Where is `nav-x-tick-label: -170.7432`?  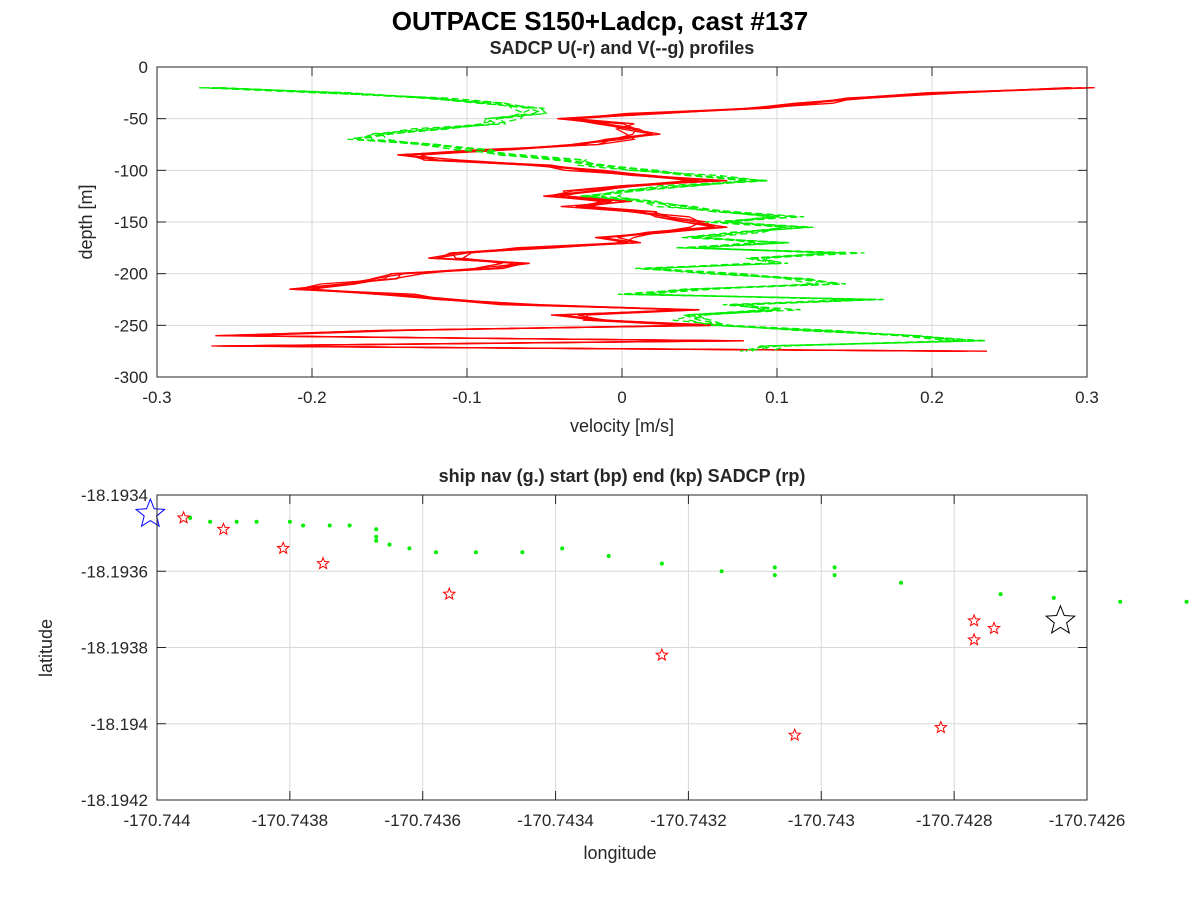
nav-x-tick-label: -170.7432 is located at coordinates (688, 820).